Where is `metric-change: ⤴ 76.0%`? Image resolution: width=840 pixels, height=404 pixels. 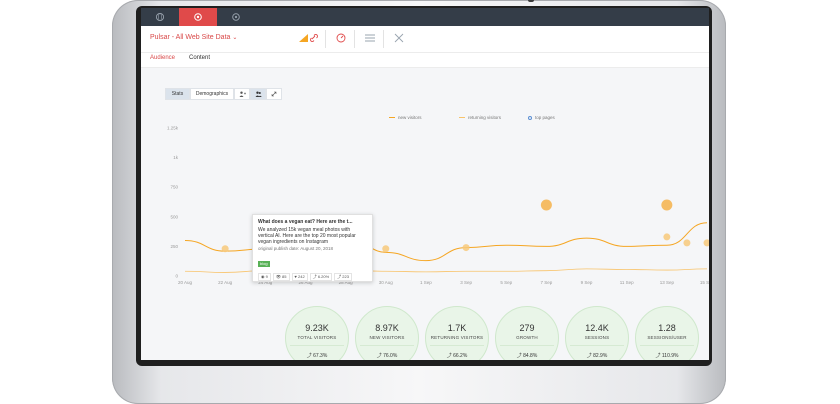
metric-change: ⤴ 76.0% is located at coordinates (387, 356).